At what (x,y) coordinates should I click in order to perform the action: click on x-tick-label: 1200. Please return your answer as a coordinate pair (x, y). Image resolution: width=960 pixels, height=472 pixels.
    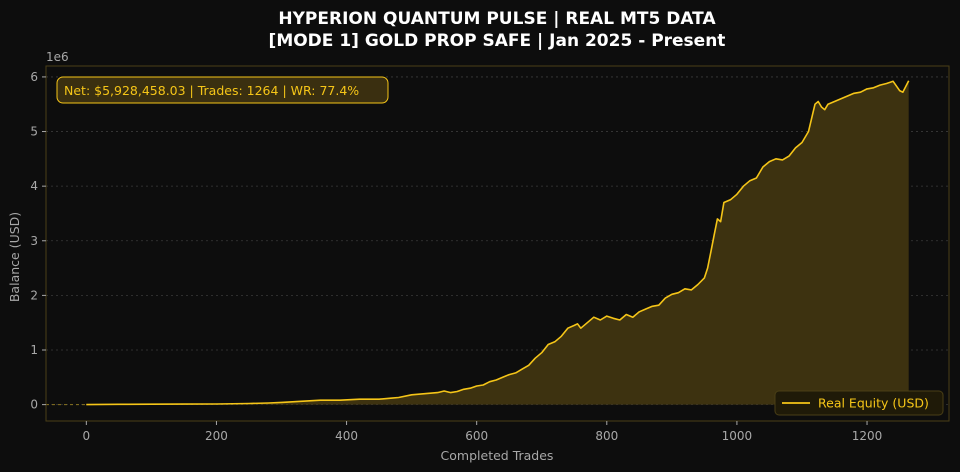
    Looking at the image, I should click on (867, 436).